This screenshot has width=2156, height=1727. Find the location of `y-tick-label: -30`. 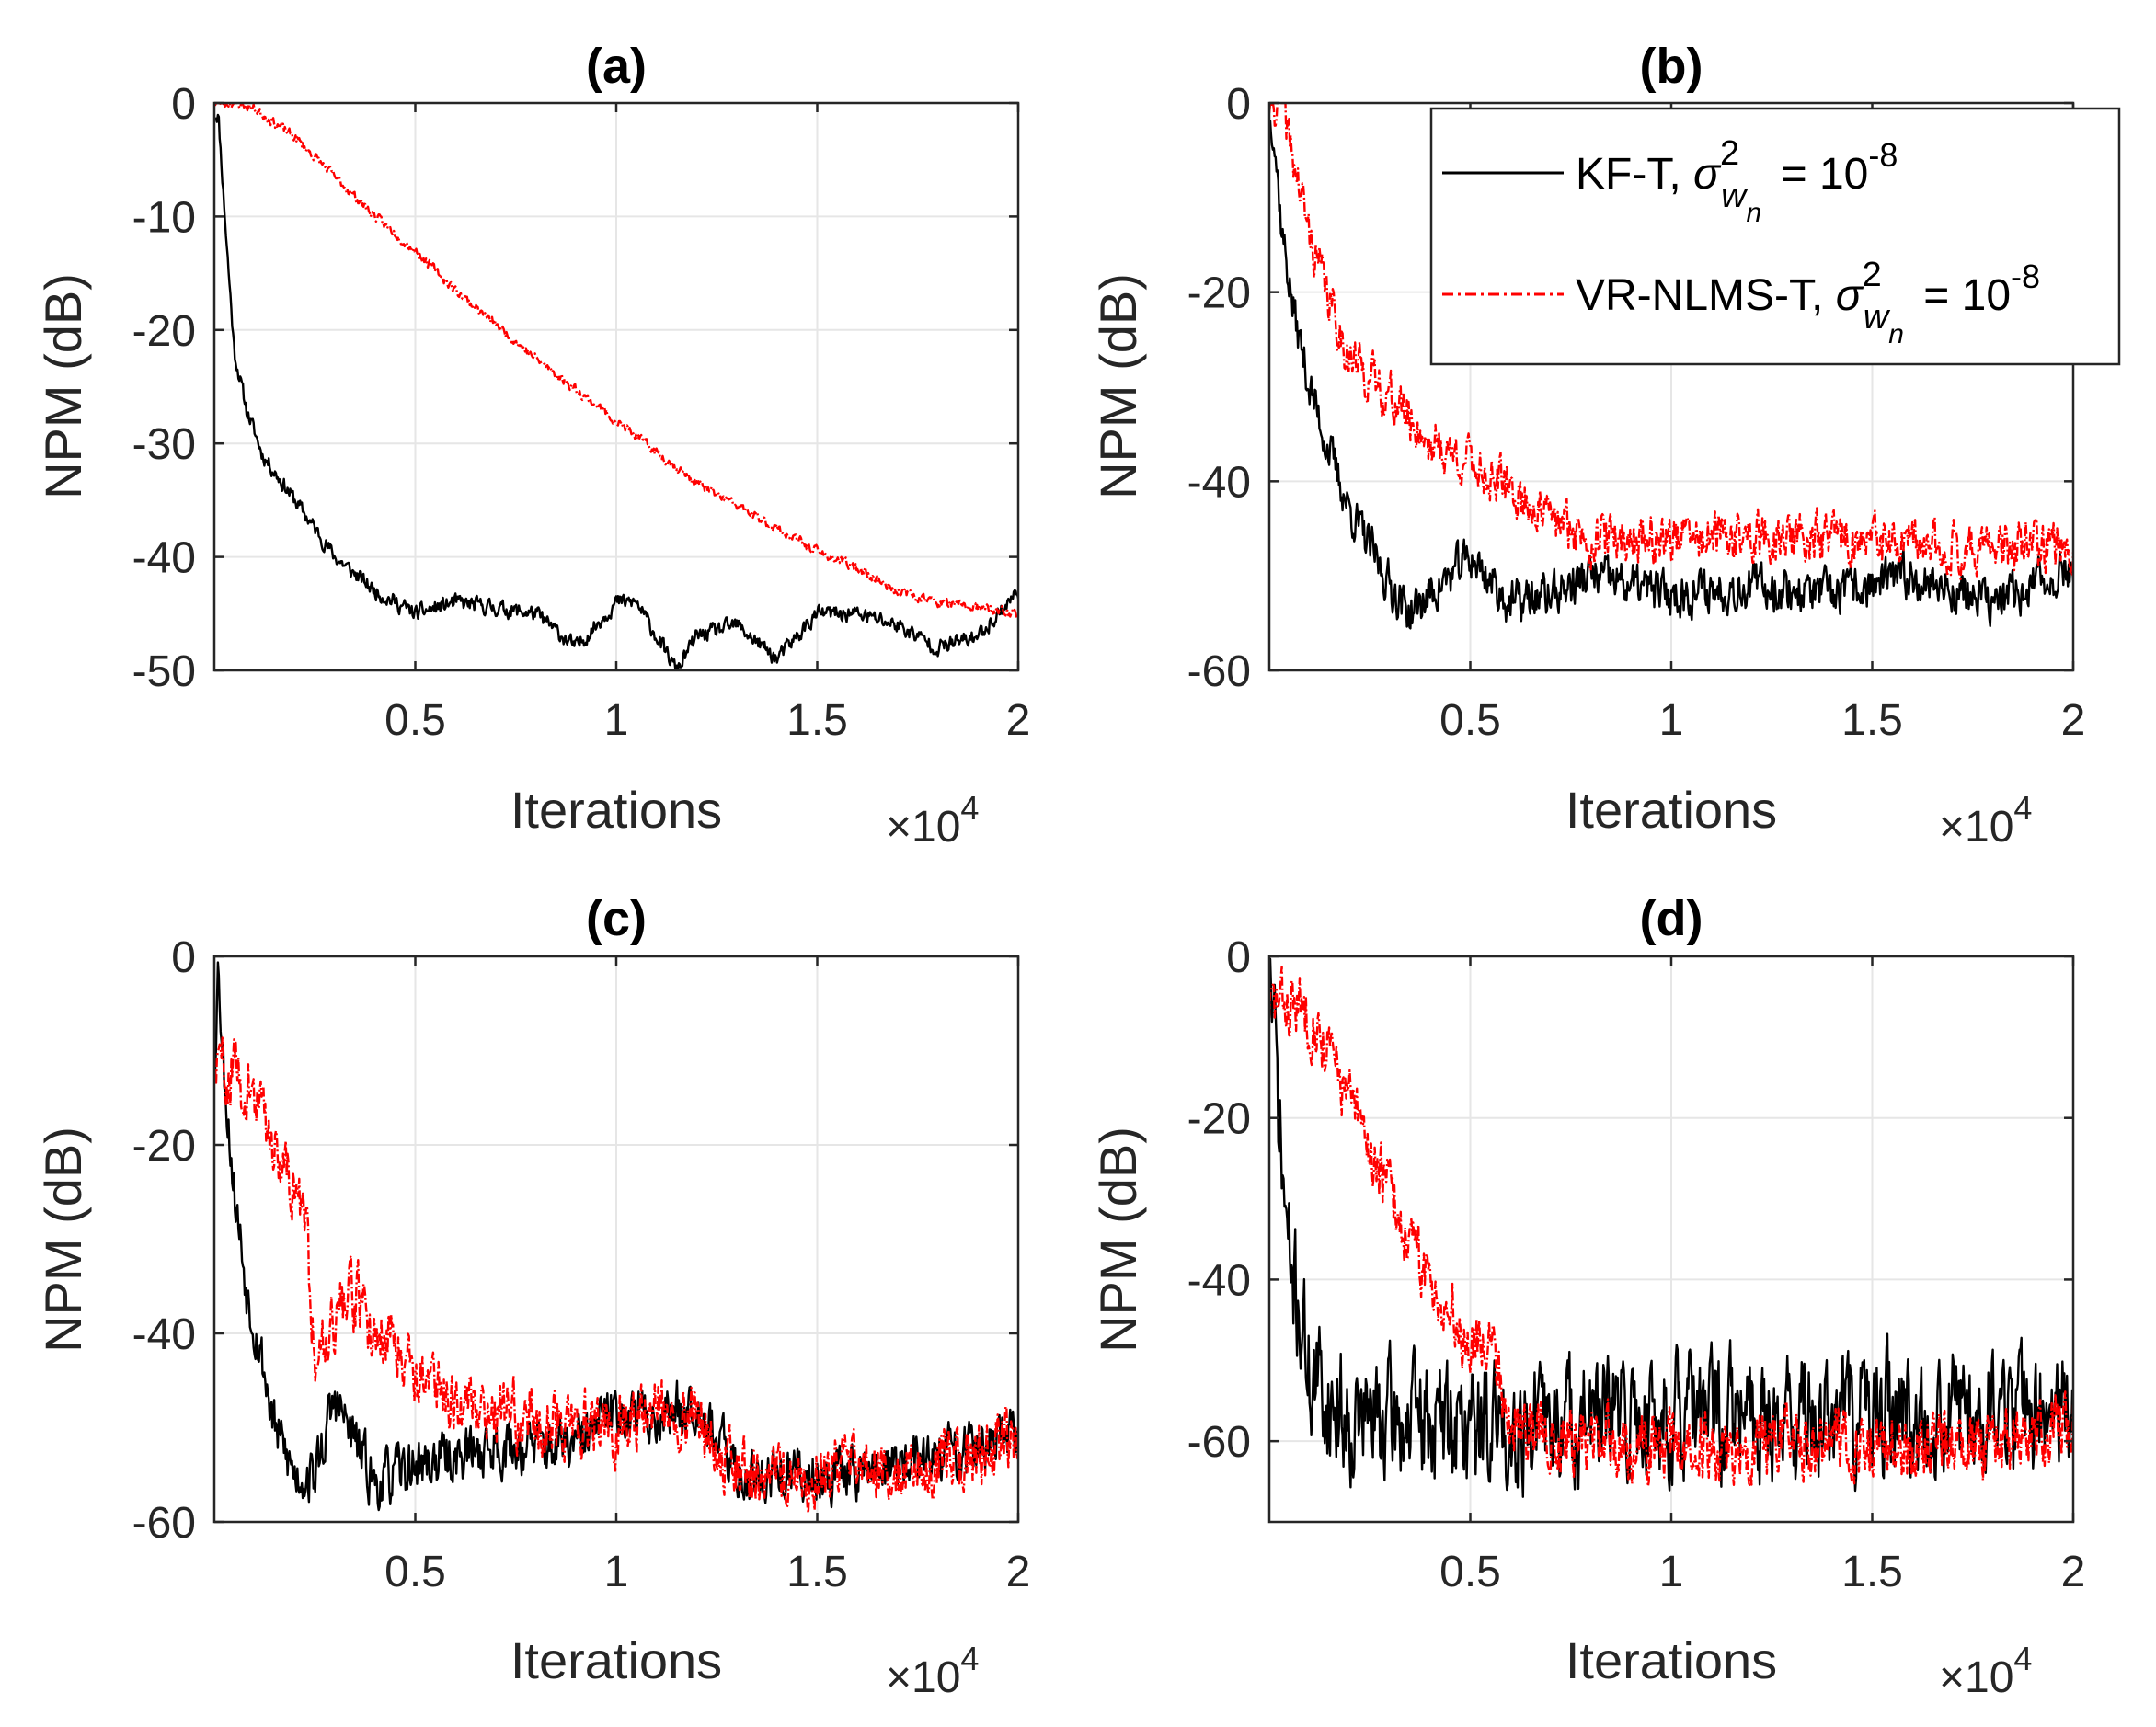

y-tick-label: -30 is located at coordinates (164, 444).